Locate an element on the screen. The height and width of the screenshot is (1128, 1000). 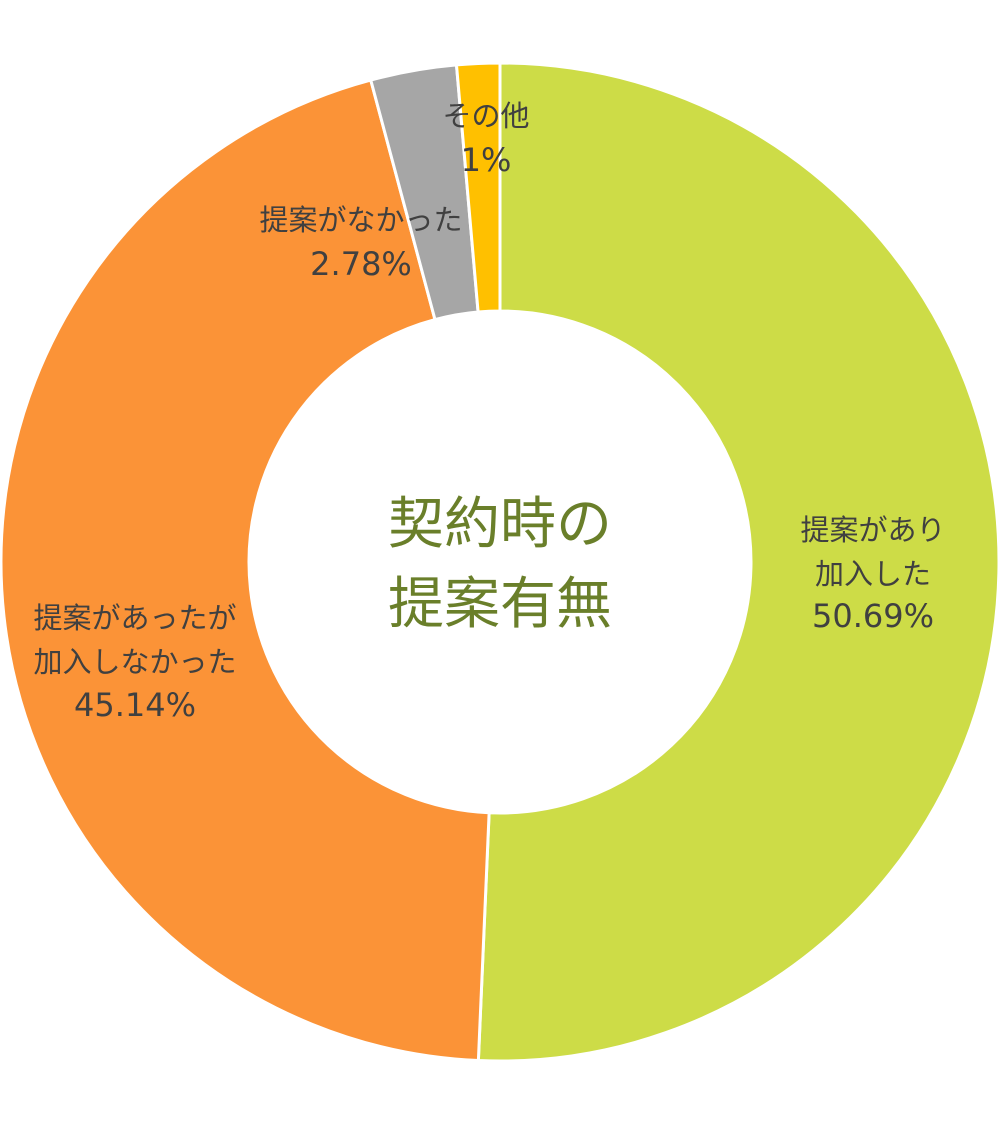
slice-4-value-label: 1% is located at coordinates (486, 160).